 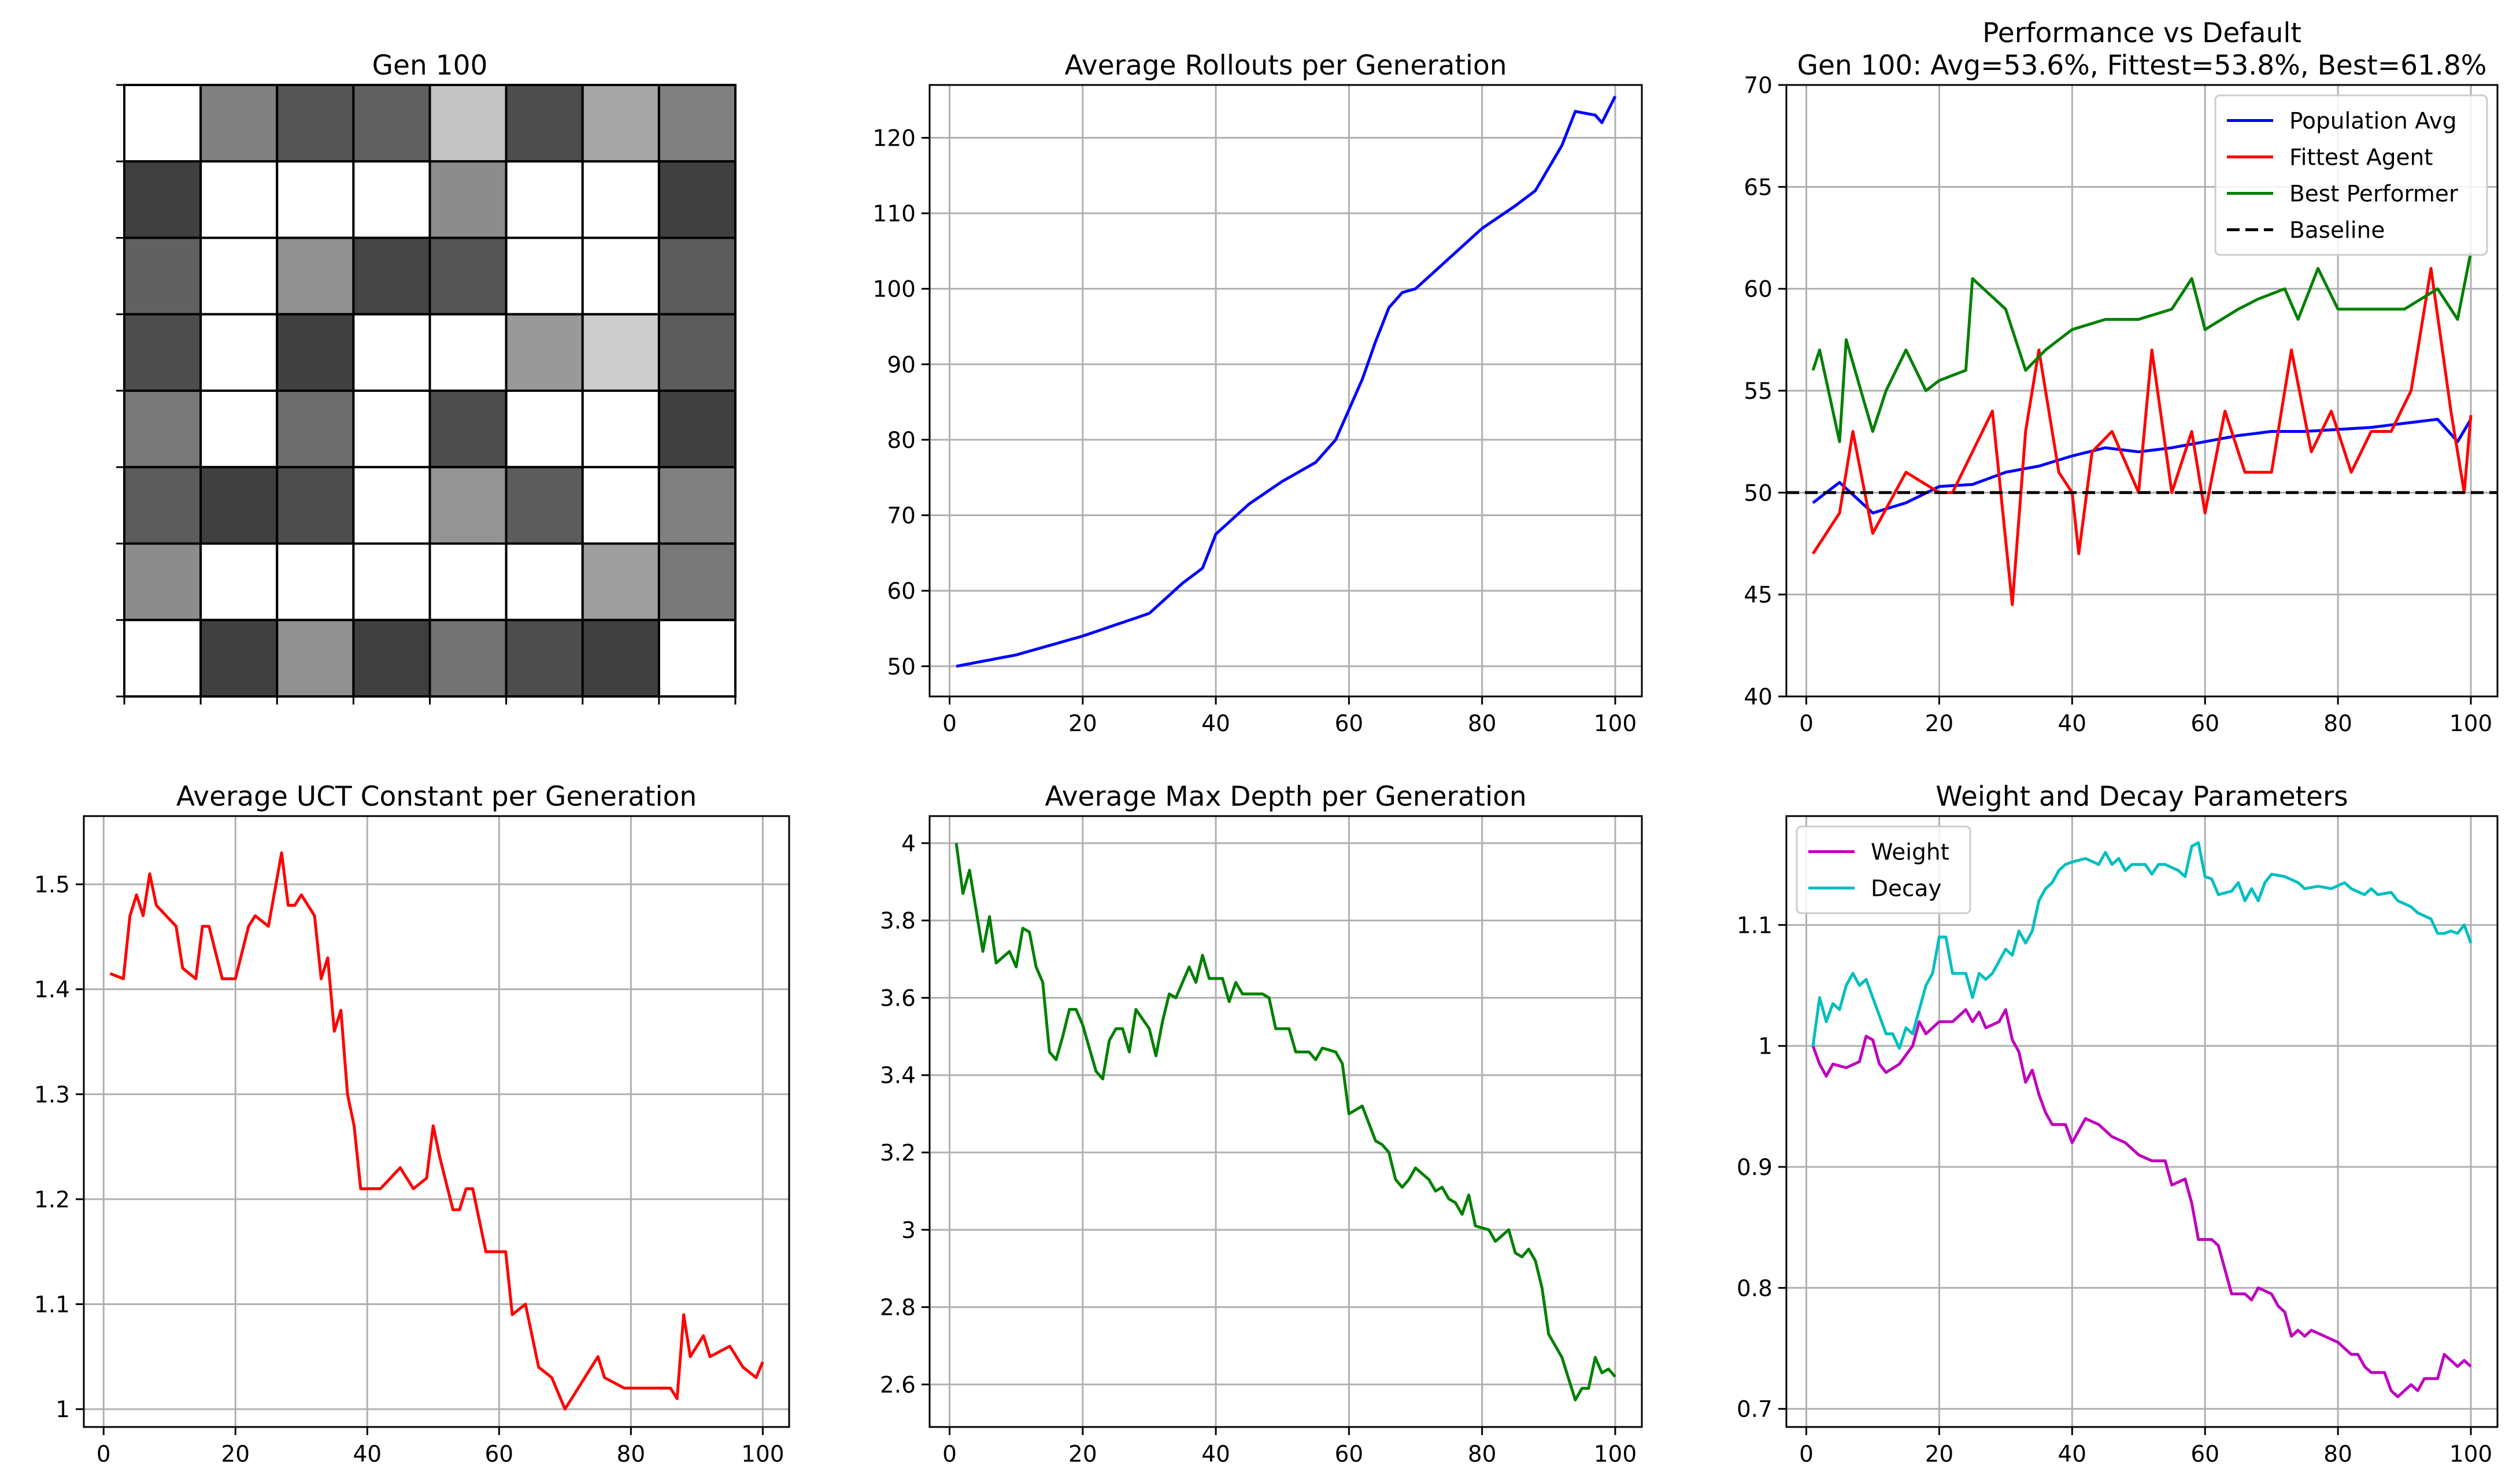 I want to click on y-tick-label: 2.8, so click(x=898, y=1308).